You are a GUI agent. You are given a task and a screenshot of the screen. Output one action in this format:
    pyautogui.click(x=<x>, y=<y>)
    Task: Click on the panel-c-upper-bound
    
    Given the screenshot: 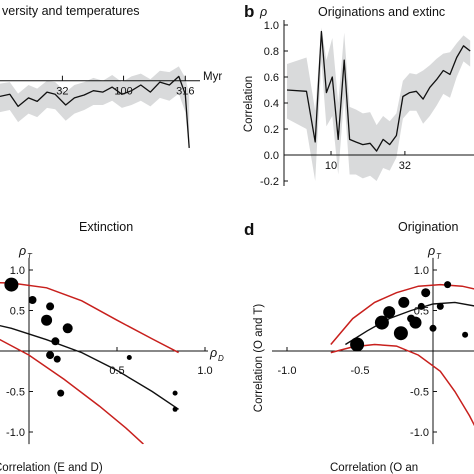 What is the action you would take?
    pyautogui.click(x=89, y=317)
    